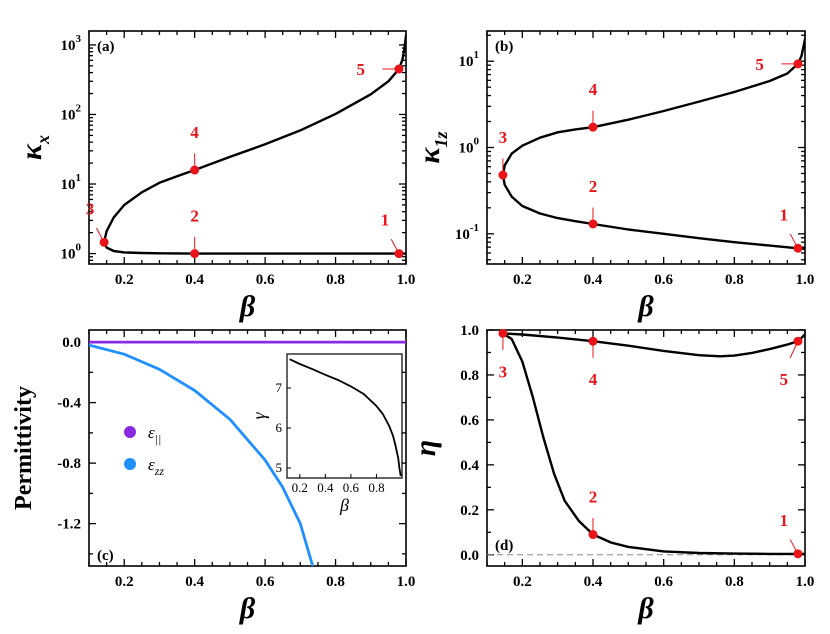  I want to click on inset-frame, so click(344, 416).